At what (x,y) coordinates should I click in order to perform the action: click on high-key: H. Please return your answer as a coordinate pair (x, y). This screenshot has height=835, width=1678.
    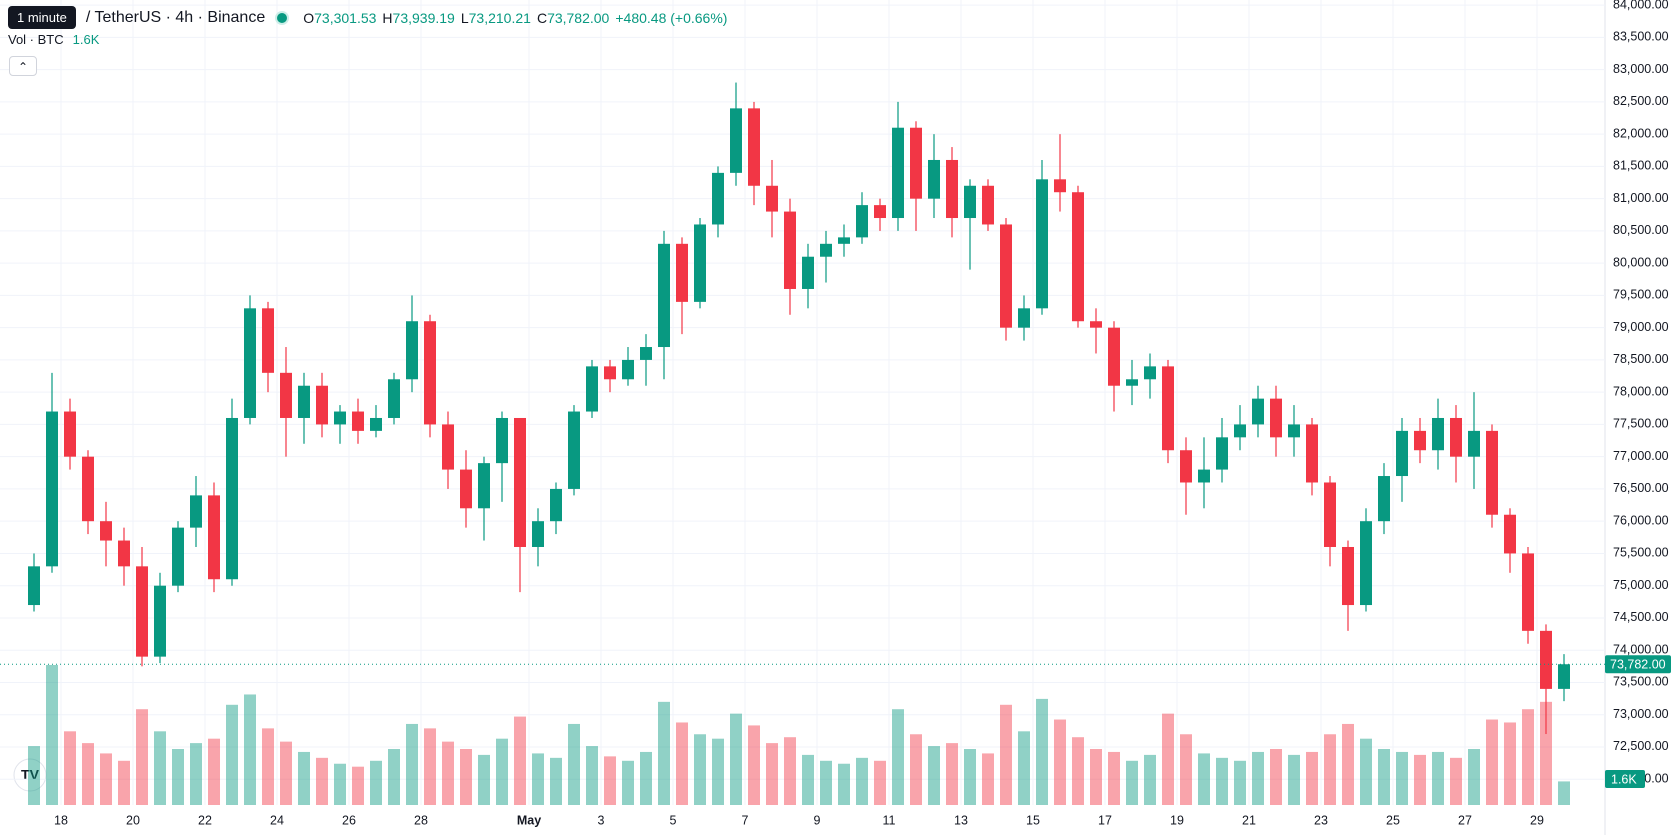
    Looking at the image, I should click on (387, 17).